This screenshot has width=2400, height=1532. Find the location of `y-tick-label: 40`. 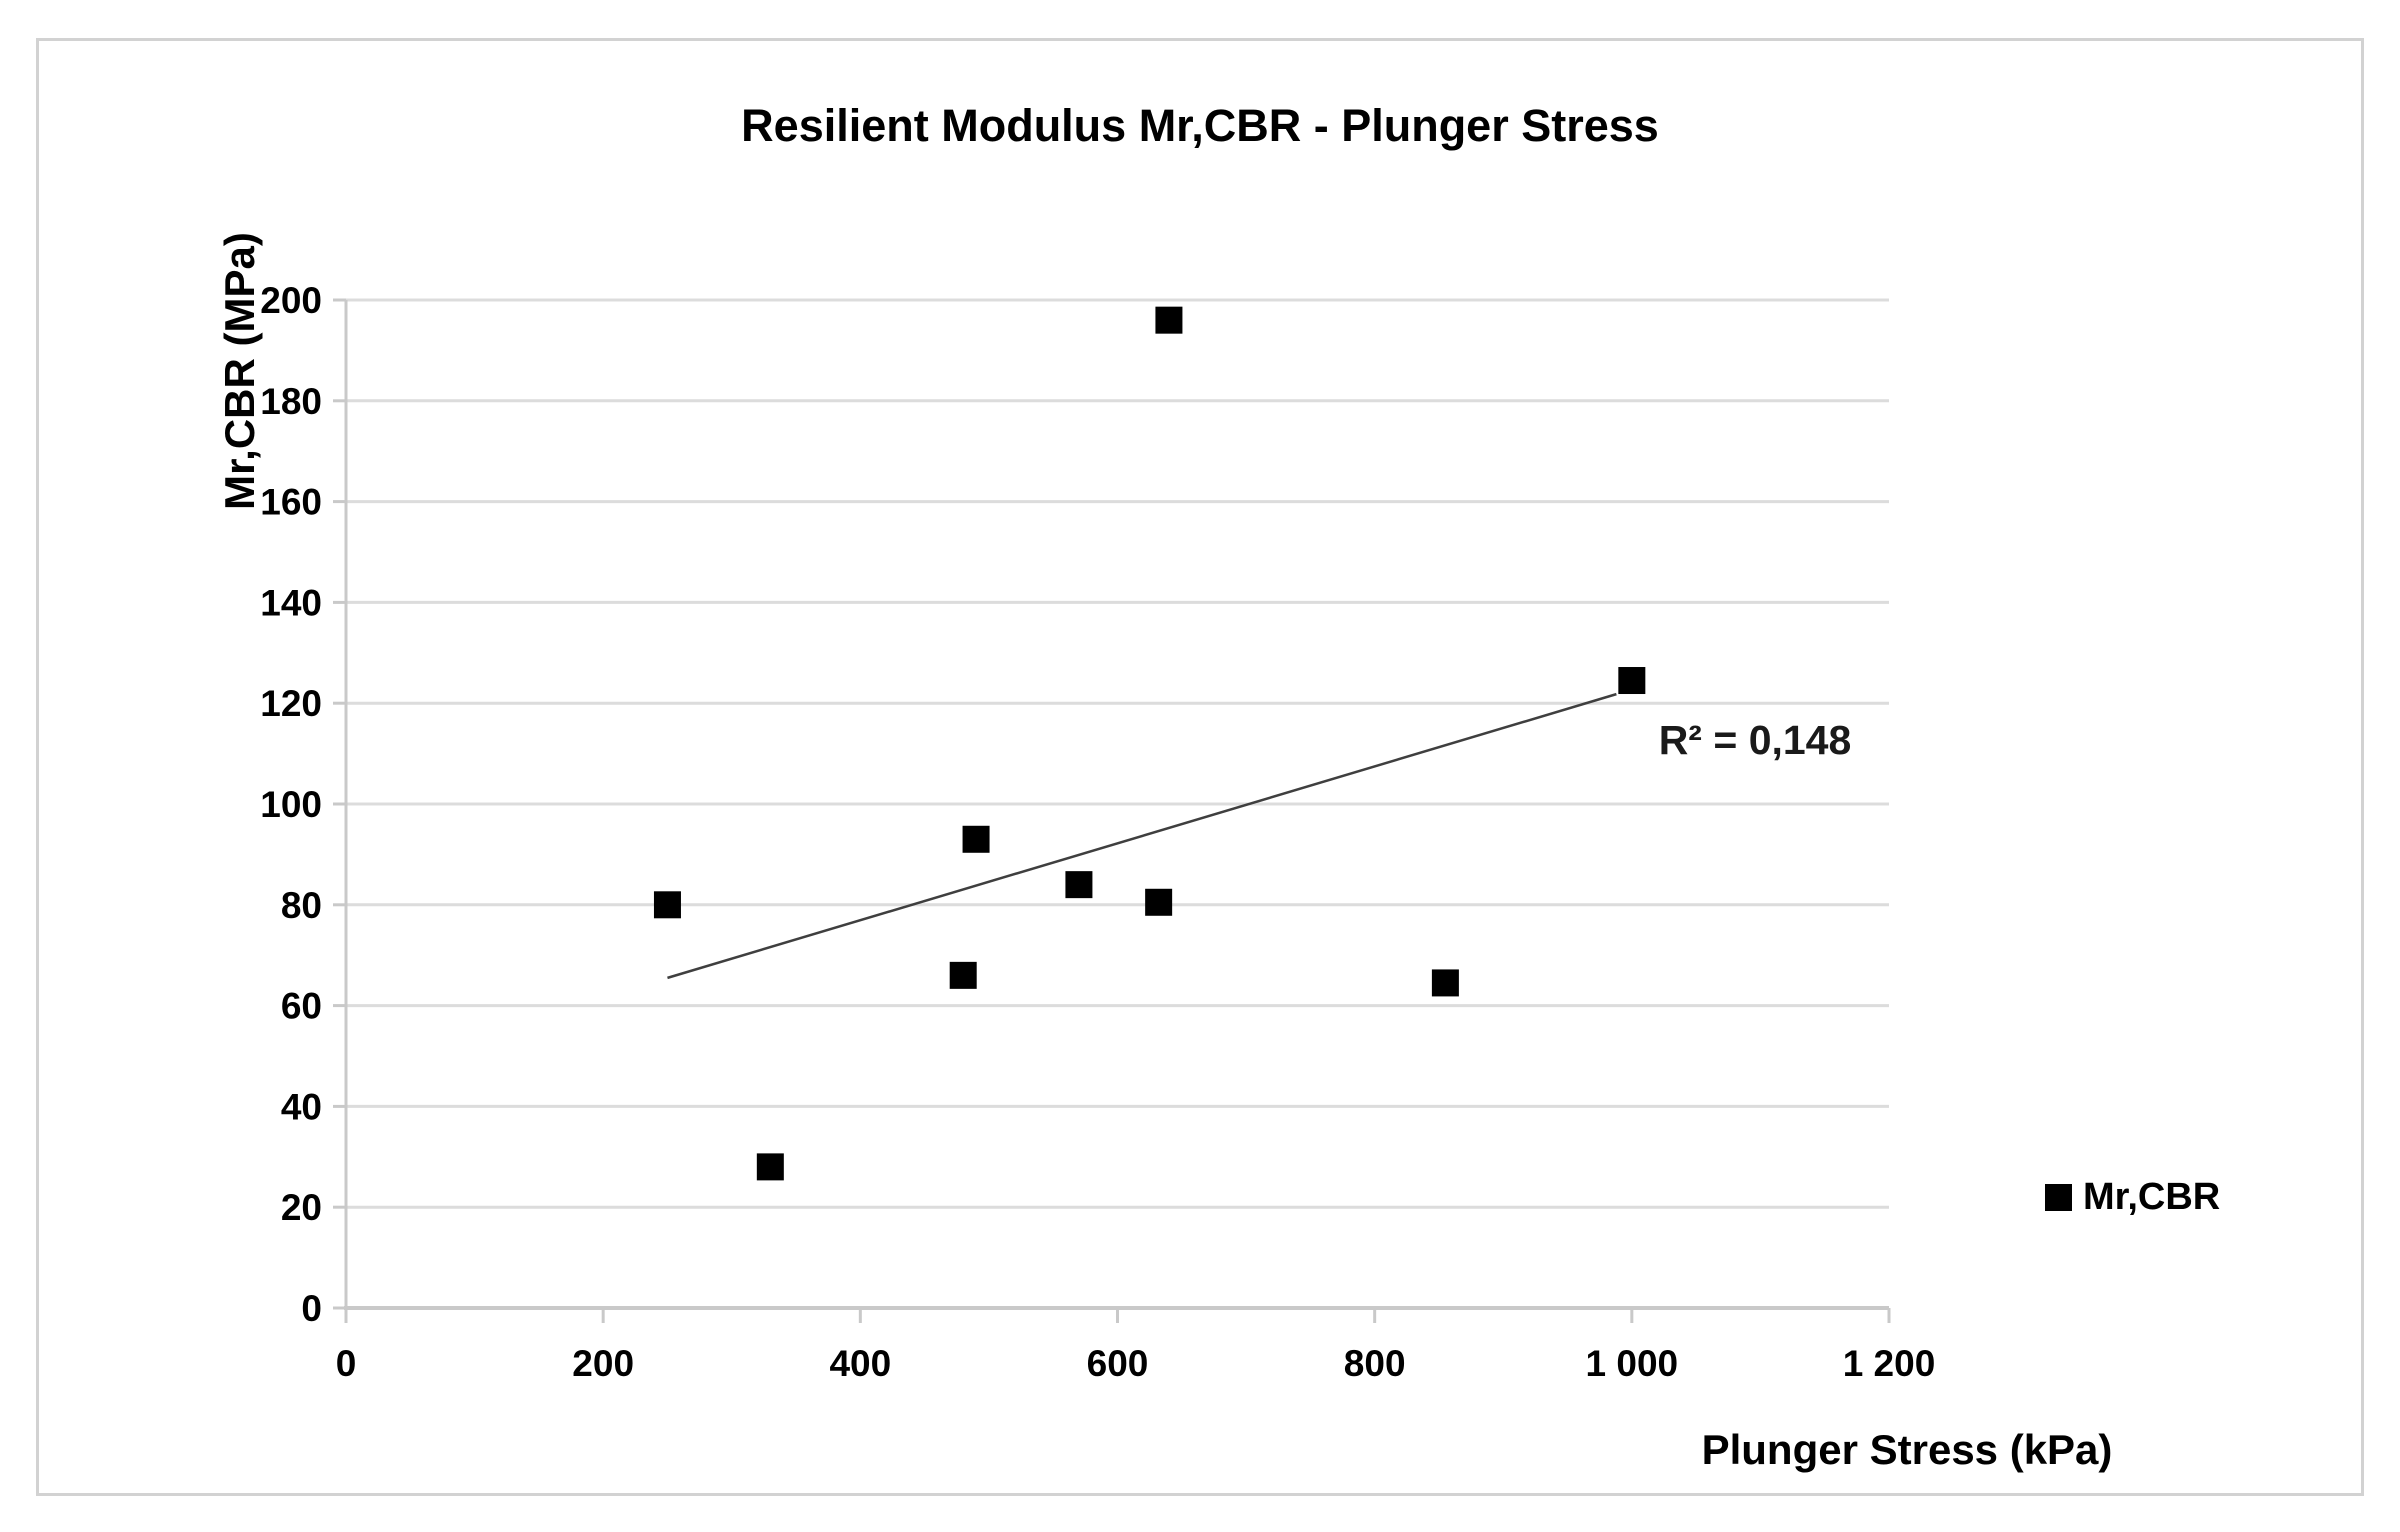

y-tick-label: 40 is located at coordinates (301, 1106).